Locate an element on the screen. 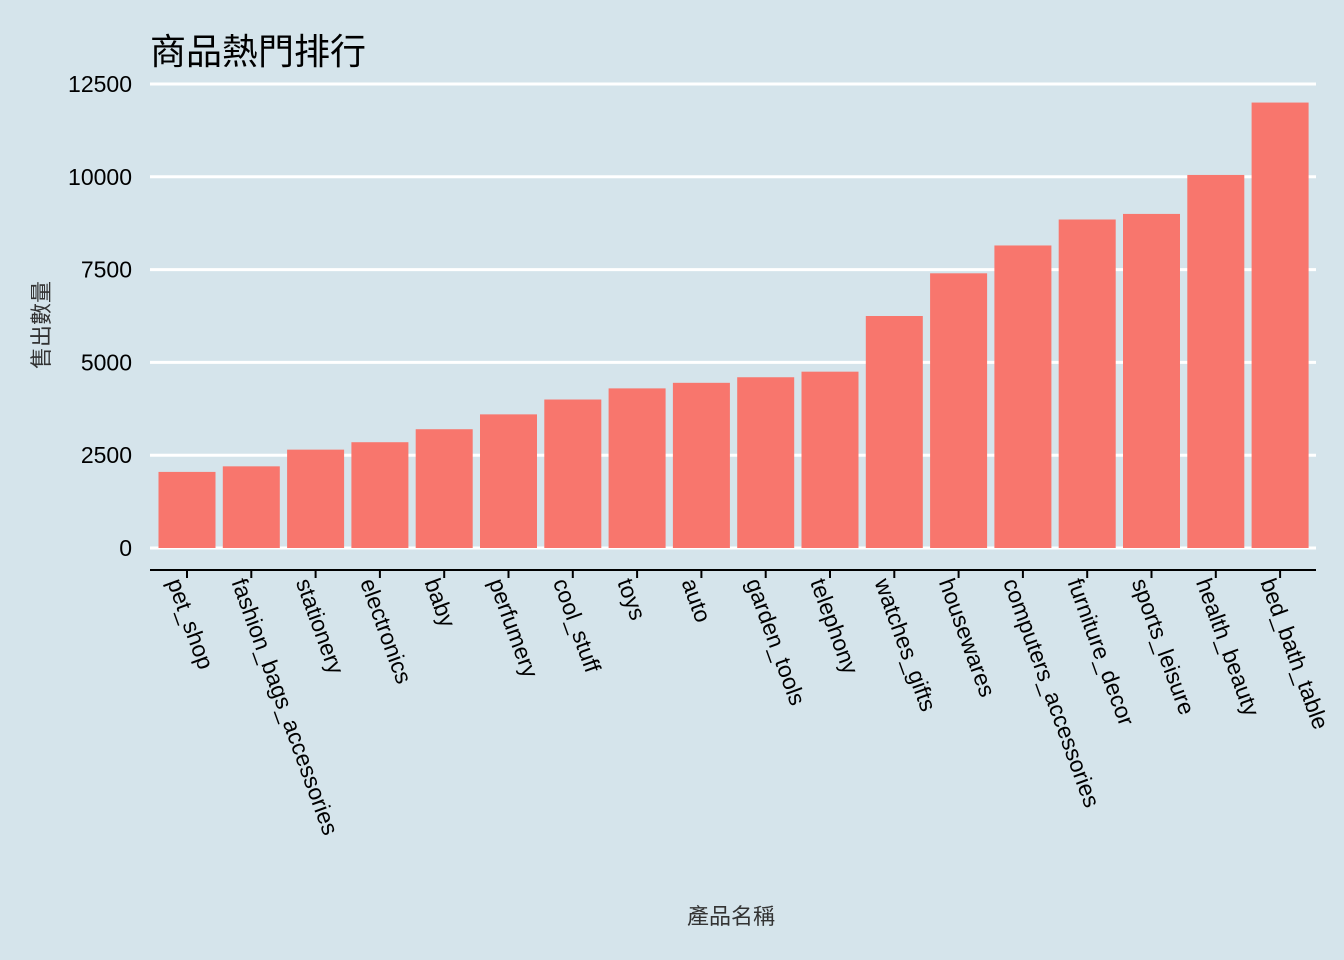 The image size is (1344, 960). bar-toys is located at coordinates (637, 468).